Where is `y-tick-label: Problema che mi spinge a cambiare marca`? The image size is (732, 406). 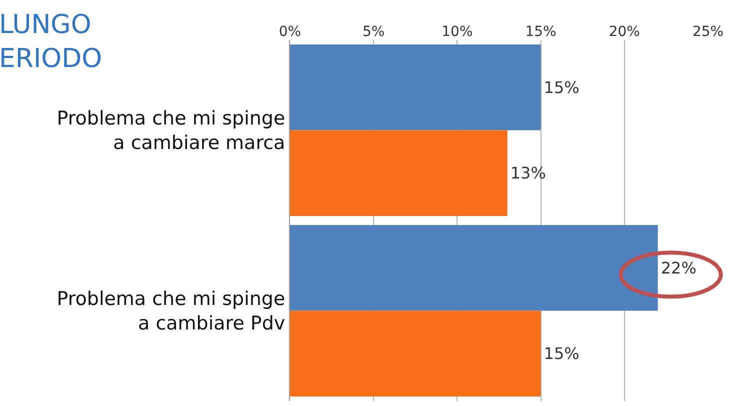 y-tick-label: Problema che mi spinge a cambiare marca is located at coordinates (171, 131).